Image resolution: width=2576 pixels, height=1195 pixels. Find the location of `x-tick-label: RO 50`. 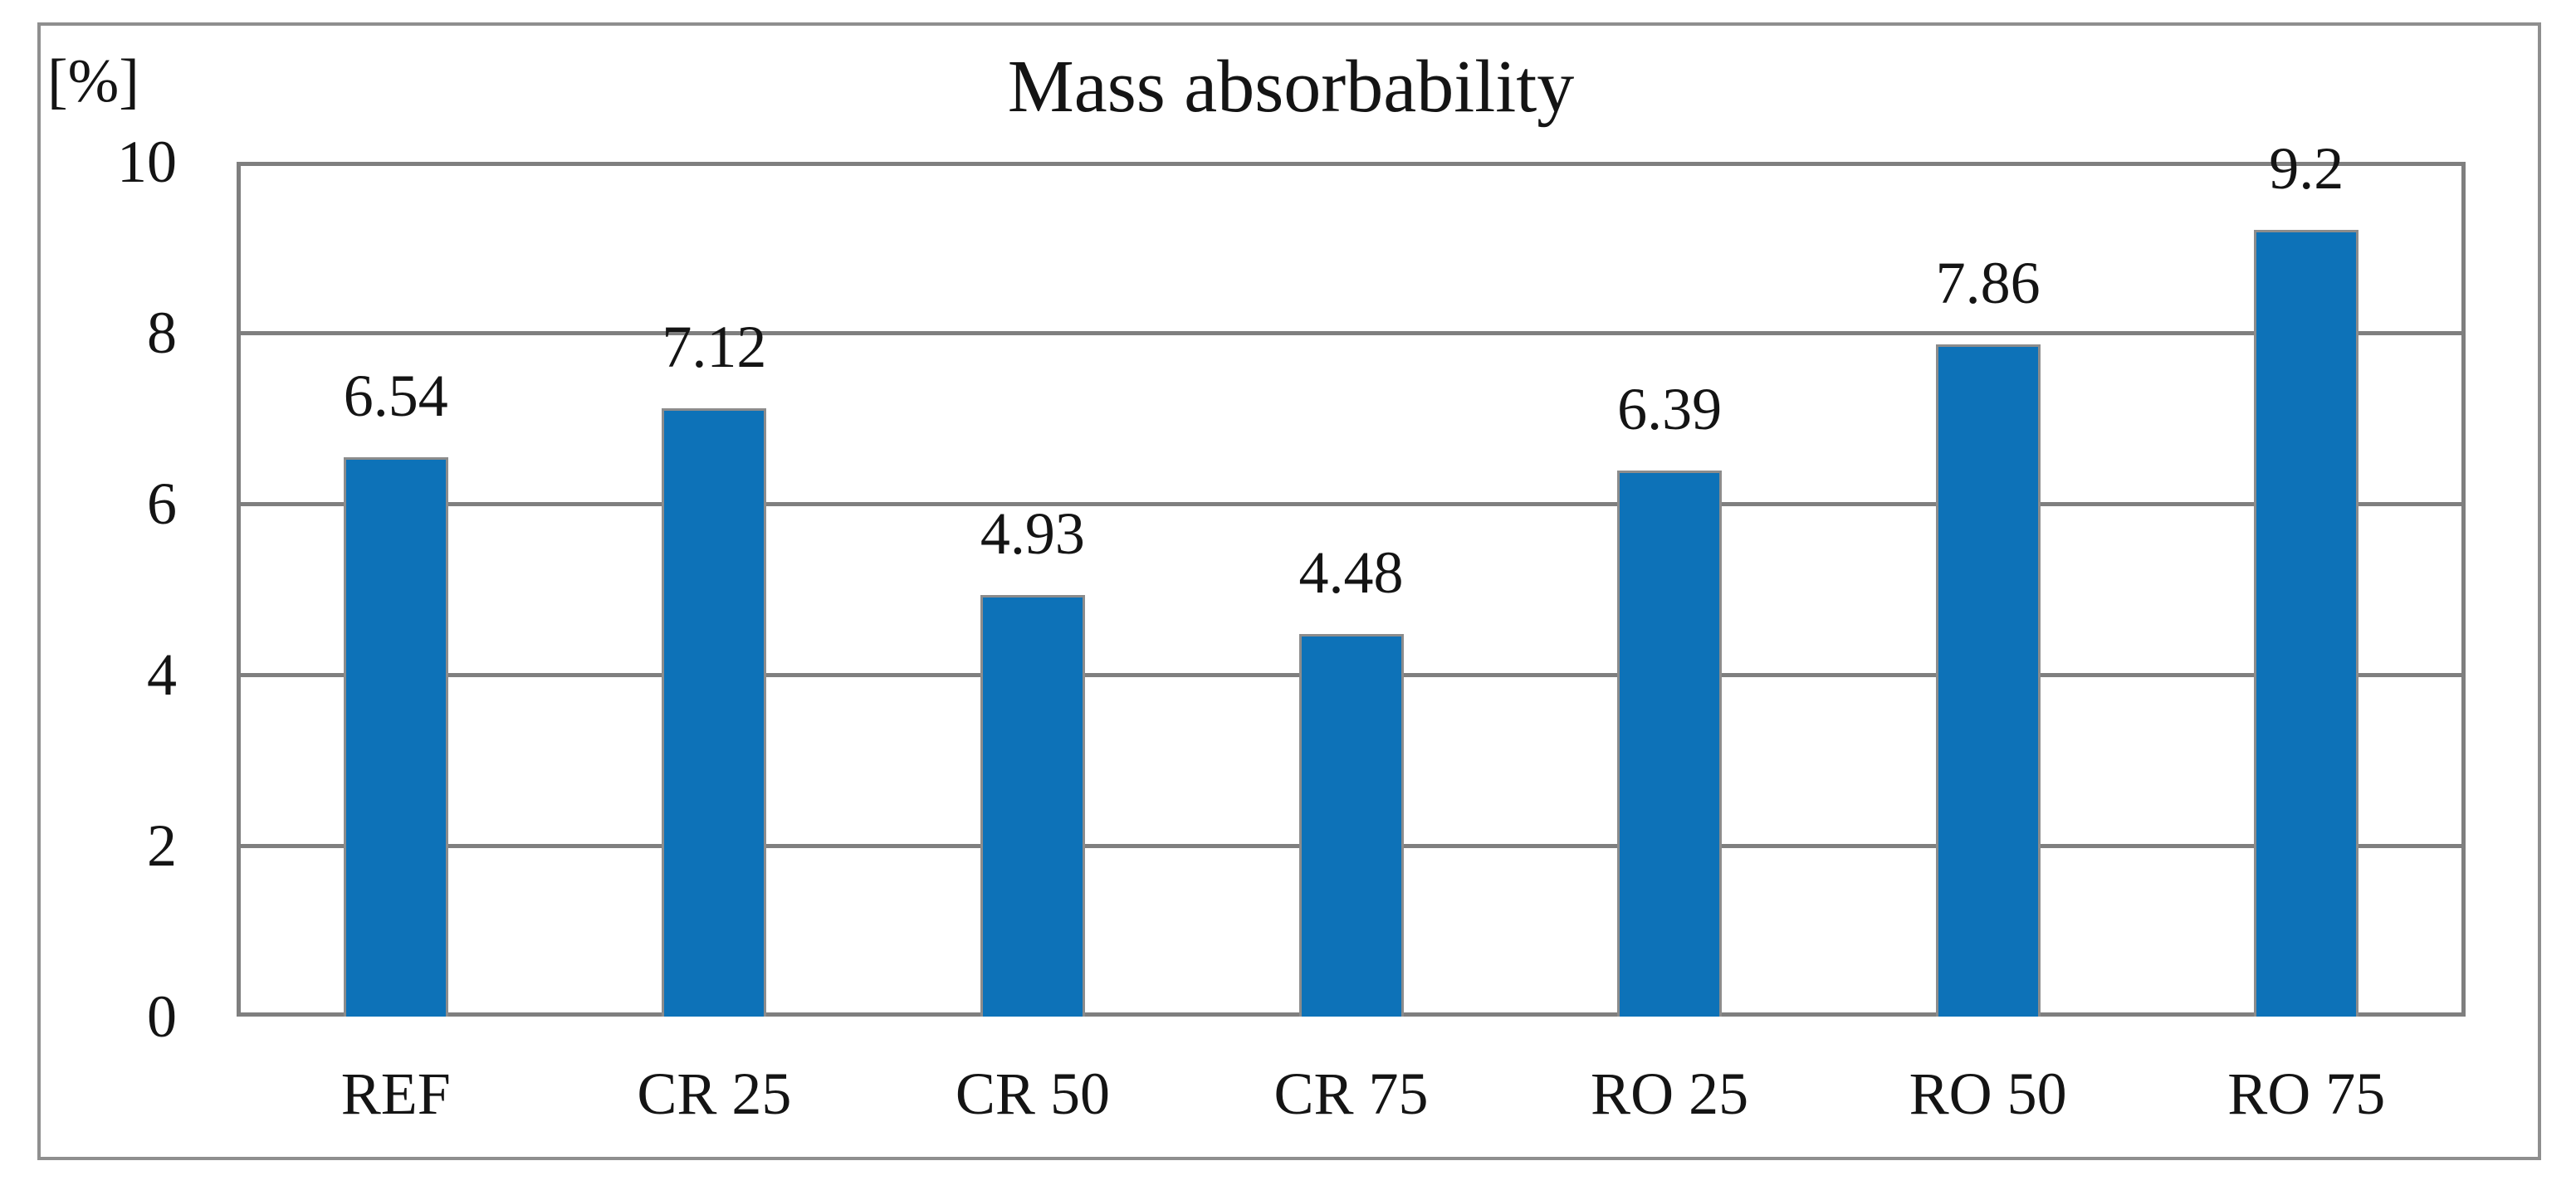

x-tick-label: RO 50 is located at coordinates (1988, 1094).